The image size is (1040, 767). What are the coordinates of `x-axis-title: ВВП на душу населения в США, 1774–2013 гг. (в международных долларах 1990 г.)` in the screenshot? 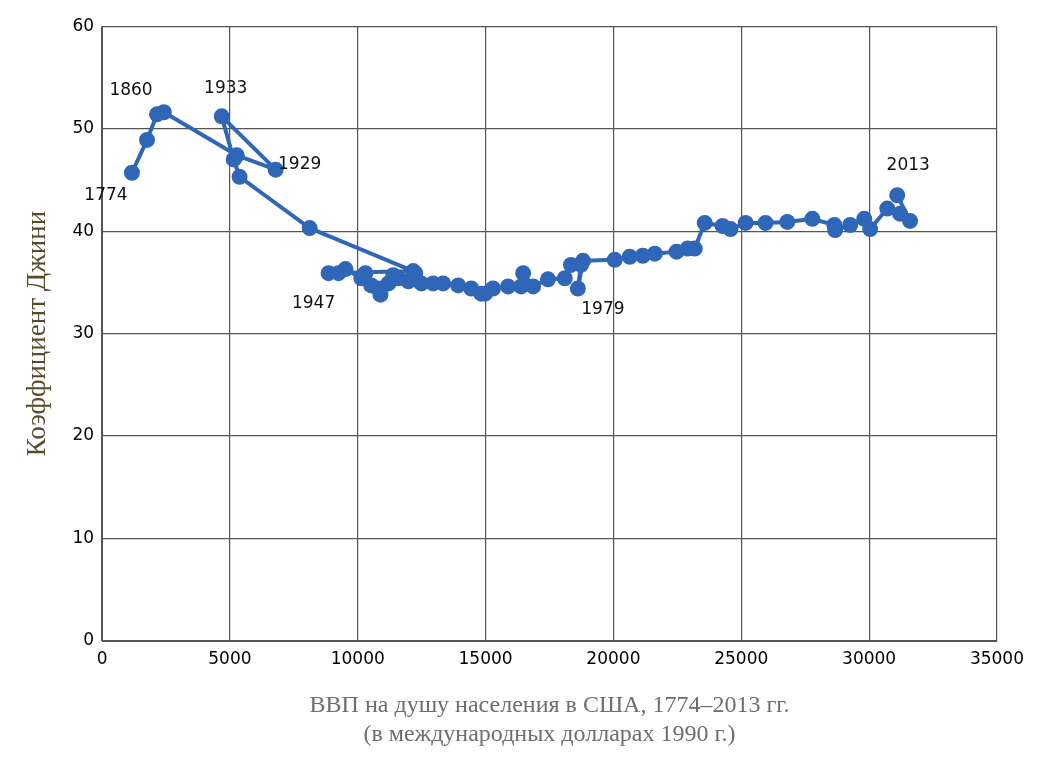 It's located at (549, 718).